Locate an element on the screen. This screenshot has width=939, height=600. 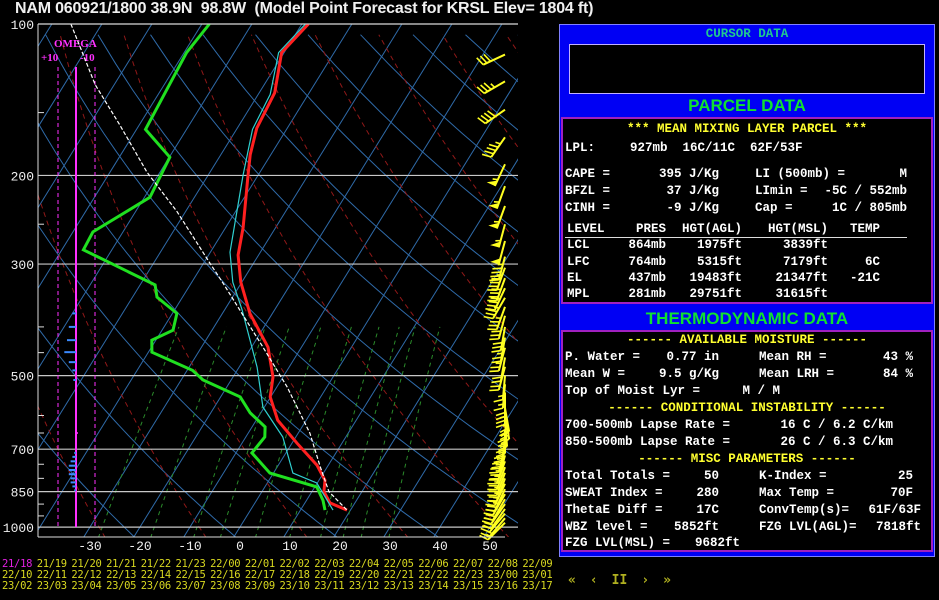
temp-tick-label: -30 is located at coordinates (89, 546).